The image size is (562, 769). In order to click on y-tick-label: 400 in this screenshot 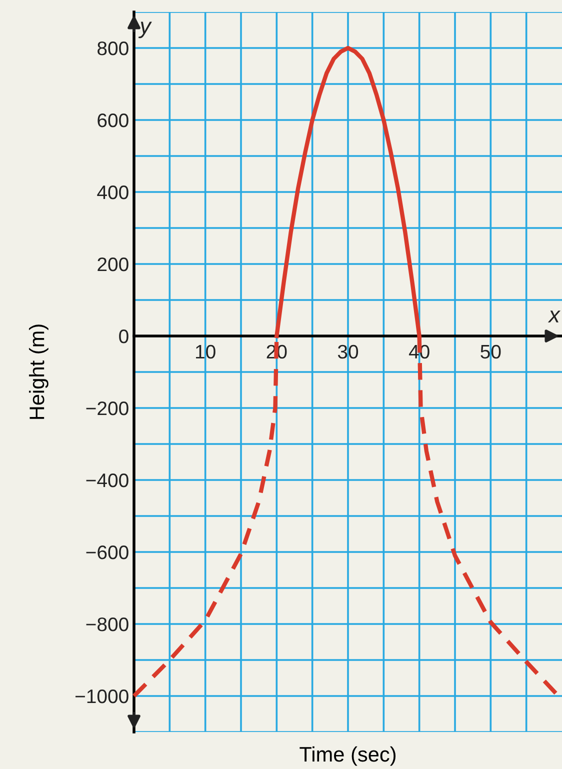, I will do `click(112, 192)`.